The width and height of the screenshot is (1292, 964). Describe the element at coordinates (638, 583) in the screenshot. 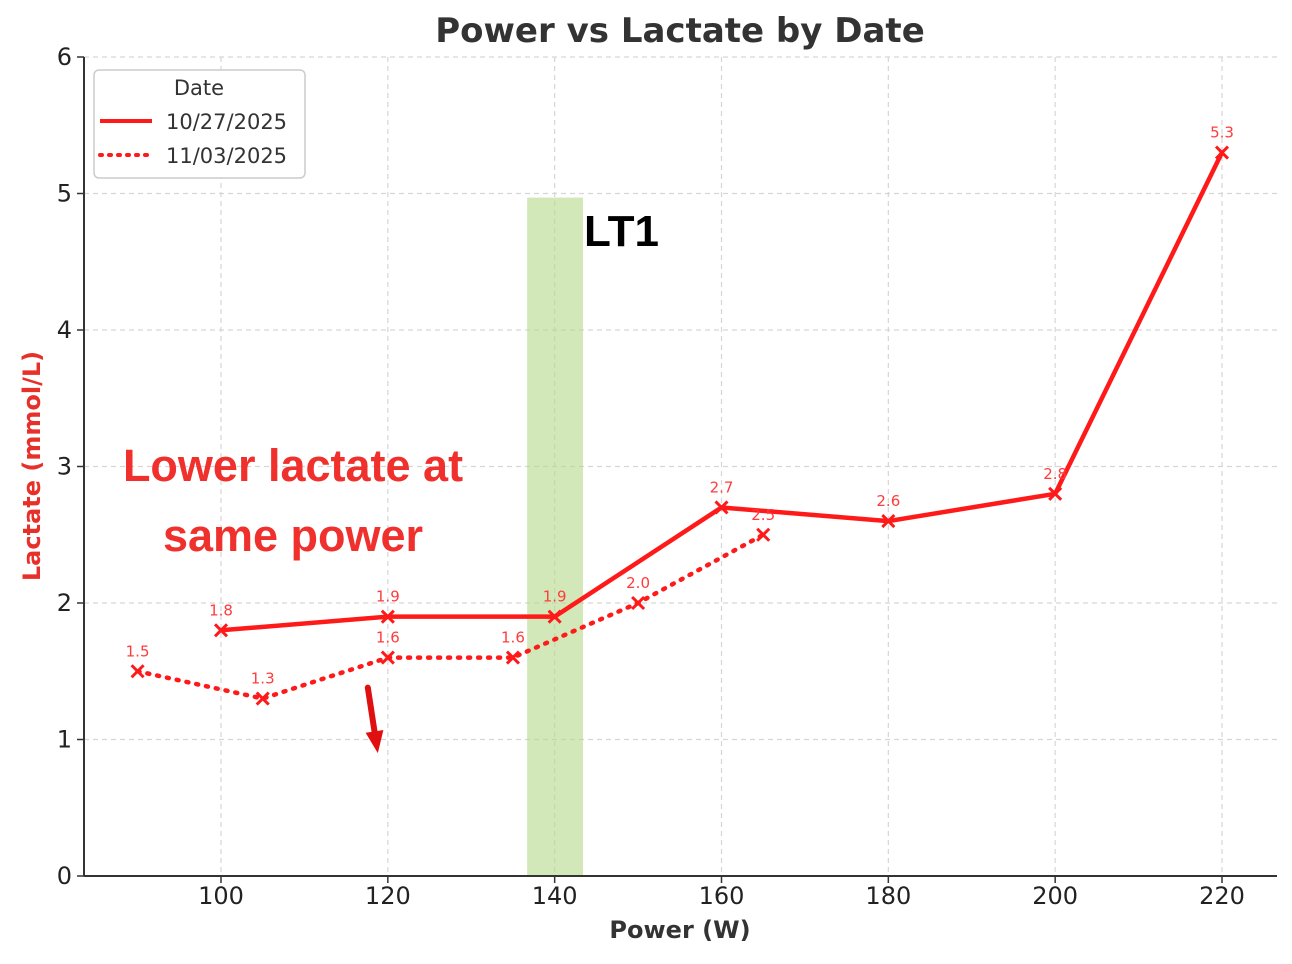

I see `data-label: 2.0` at that location.